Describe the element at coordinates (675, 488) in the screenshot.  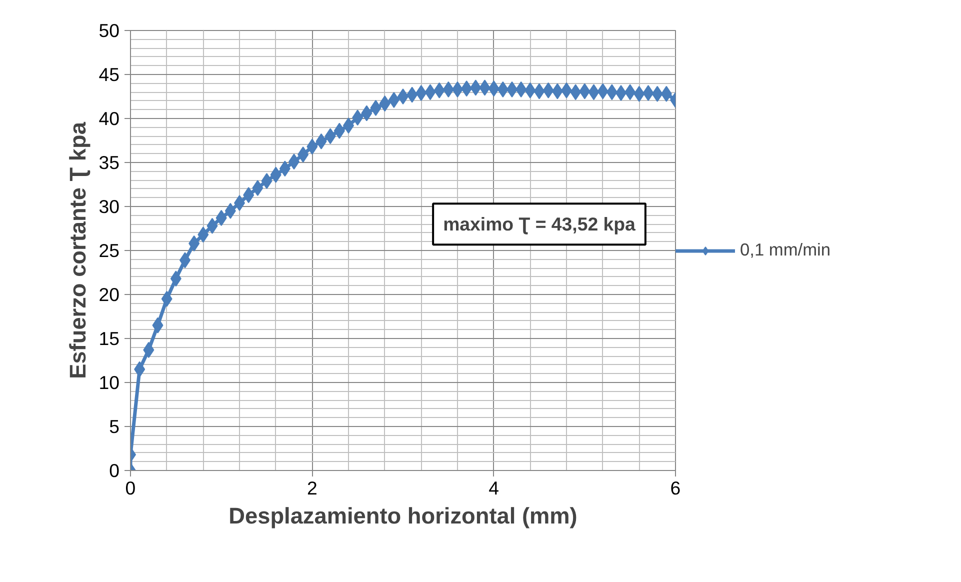
I see `x-tick-label: 6` at that location.